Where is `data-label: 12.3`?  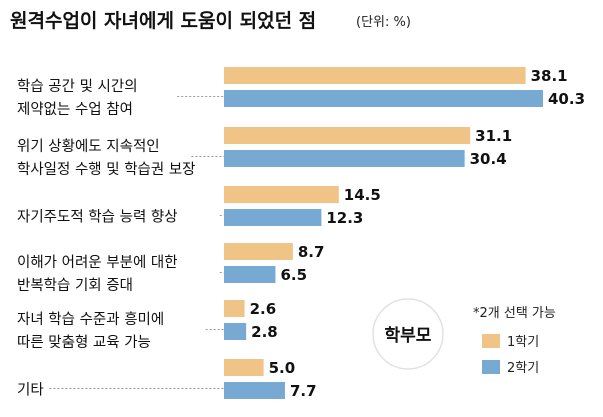
data-label: 12.3 is located at coordinates (344, 218).